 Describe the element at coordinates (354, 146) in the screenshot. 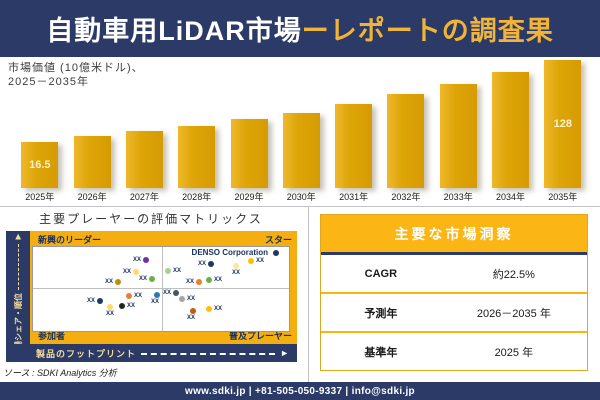

I see `bar-2031年` at that location.